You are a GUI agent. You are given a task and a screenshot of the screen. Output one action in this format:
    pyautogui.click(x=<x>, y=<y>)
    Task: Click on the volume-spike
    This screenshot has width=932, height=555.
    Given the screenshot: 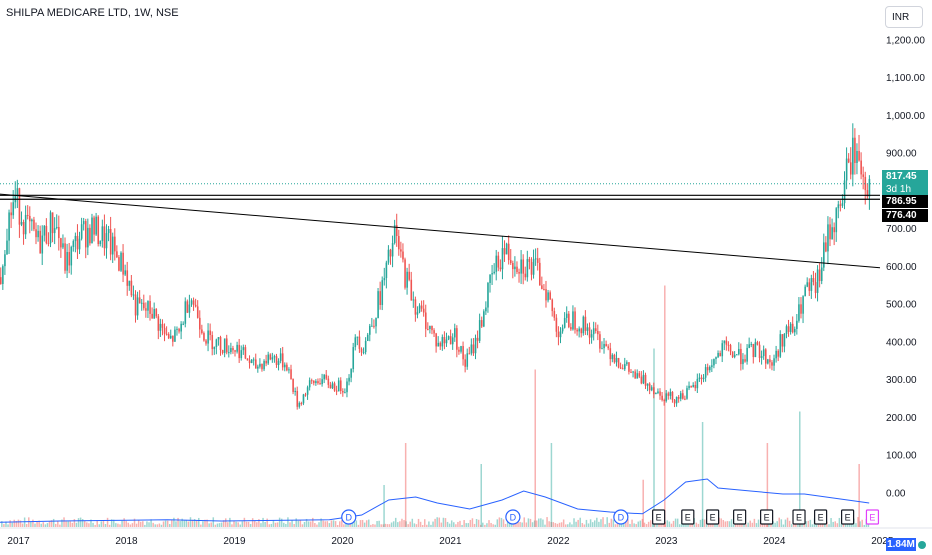 What is the action you would take?
    pyautogui.click(x=702, y=474)
    